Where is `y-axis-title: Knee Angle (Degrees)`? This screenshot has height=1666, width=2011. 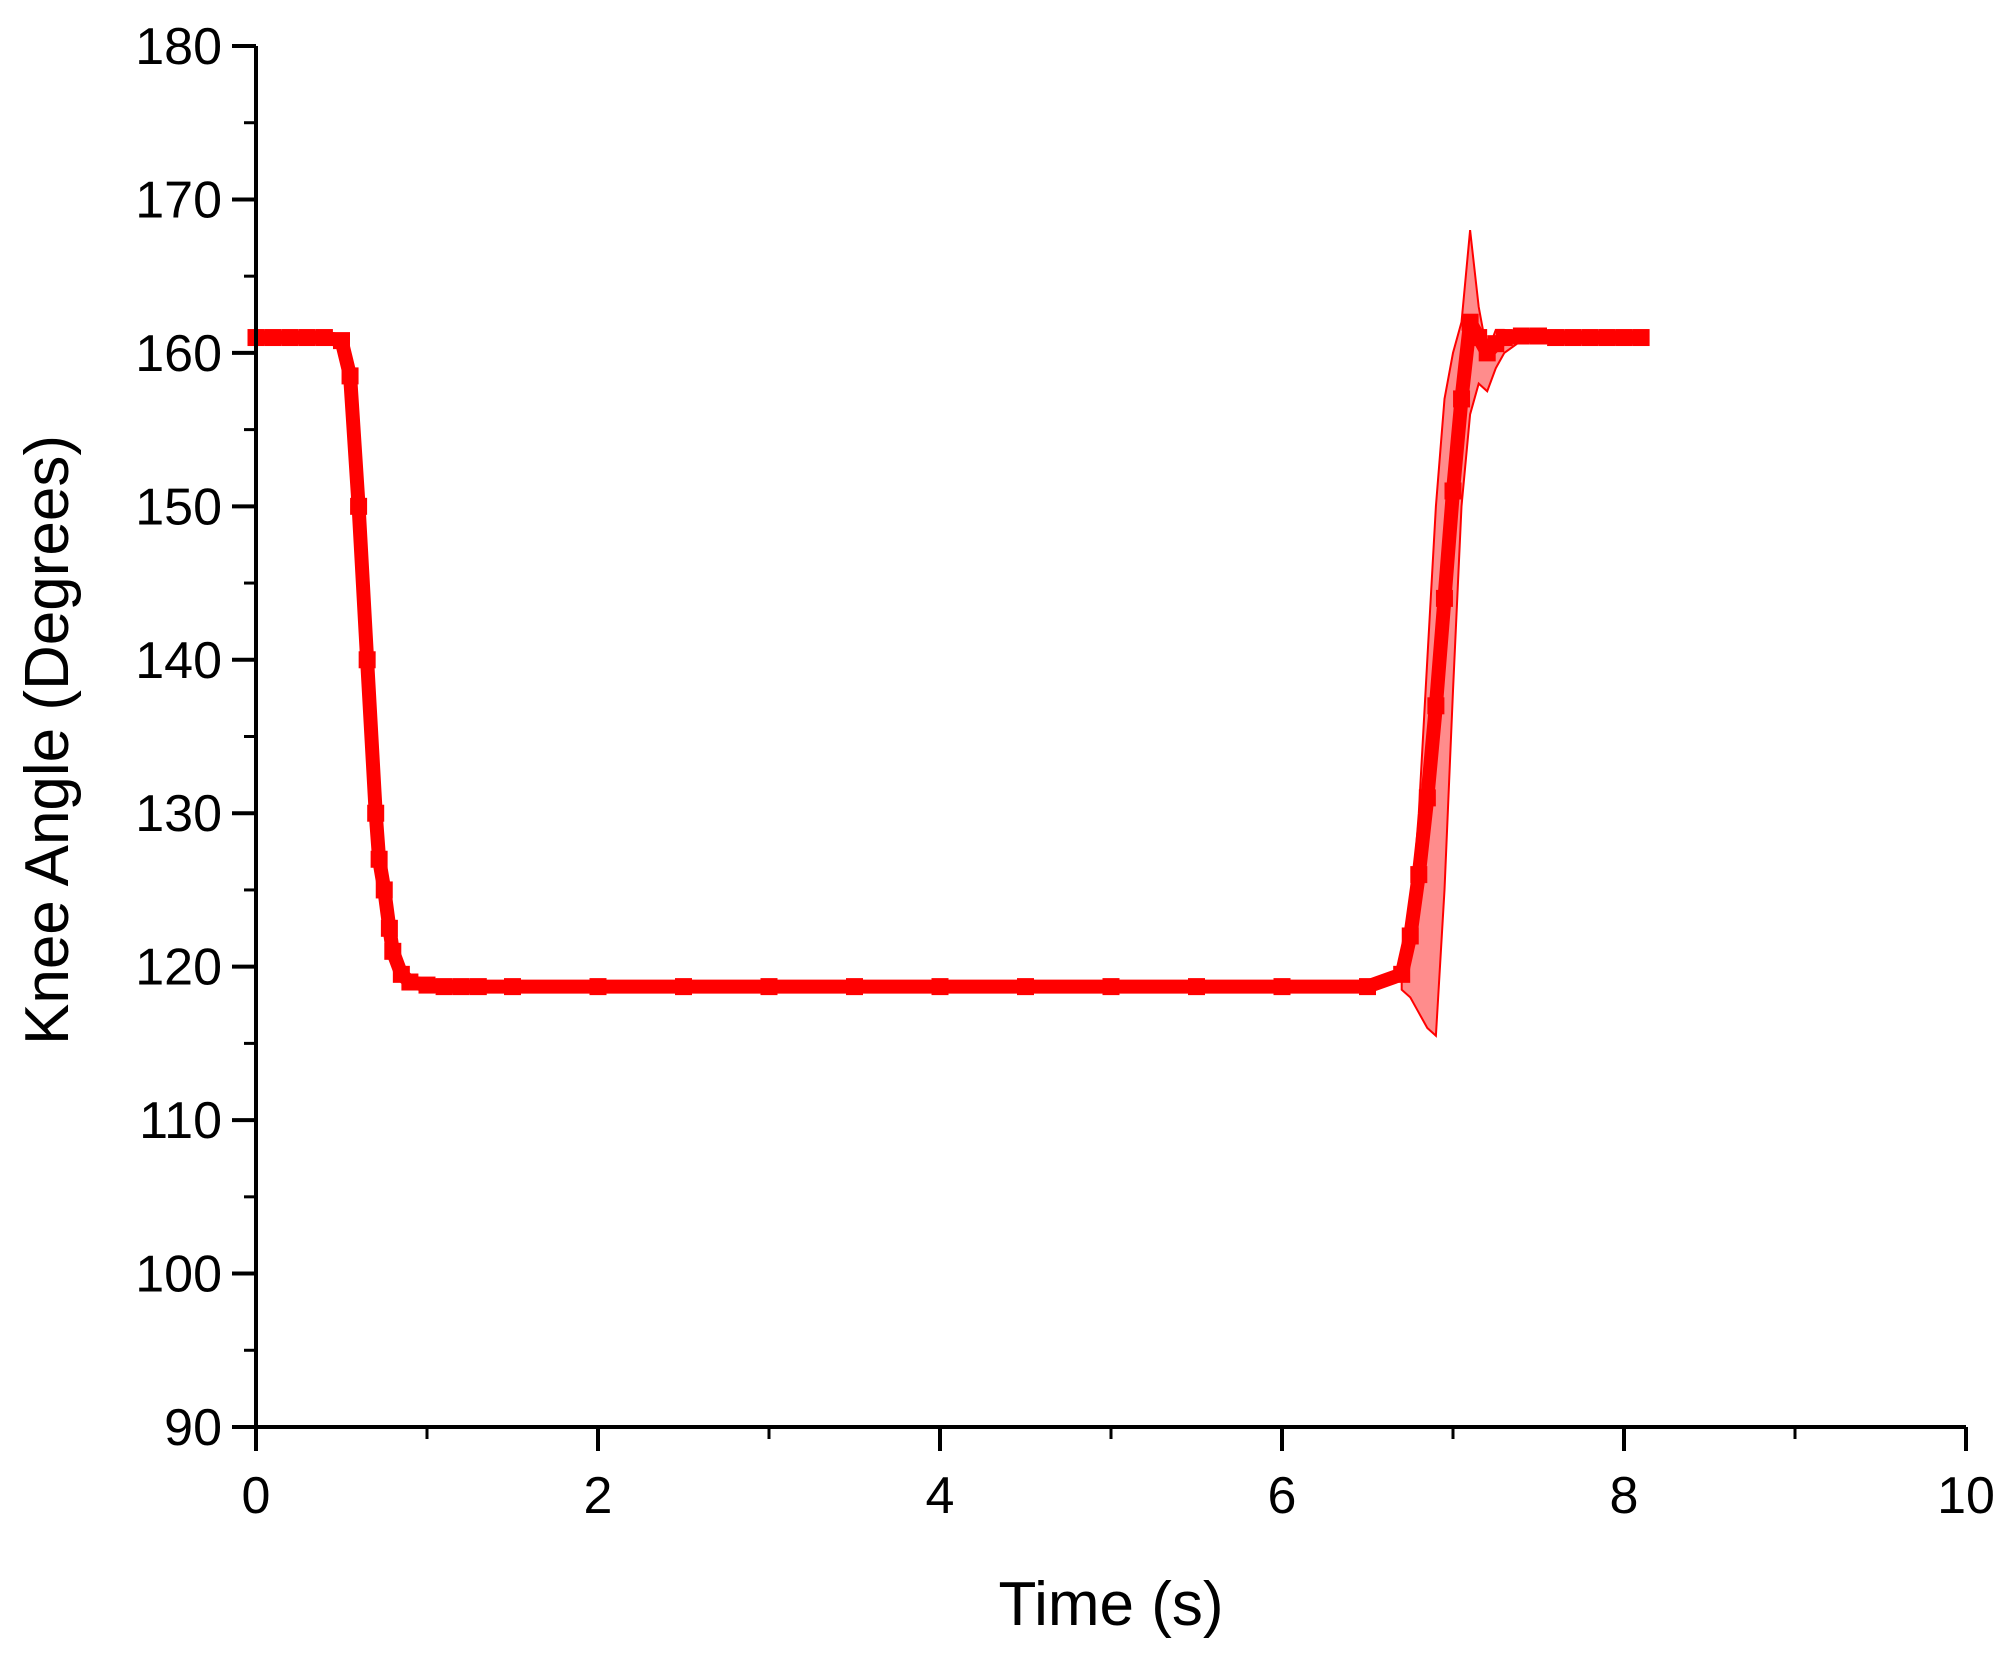
y-axis-title: Knee Angle (Degrees) is located at coordinates (47, 740).